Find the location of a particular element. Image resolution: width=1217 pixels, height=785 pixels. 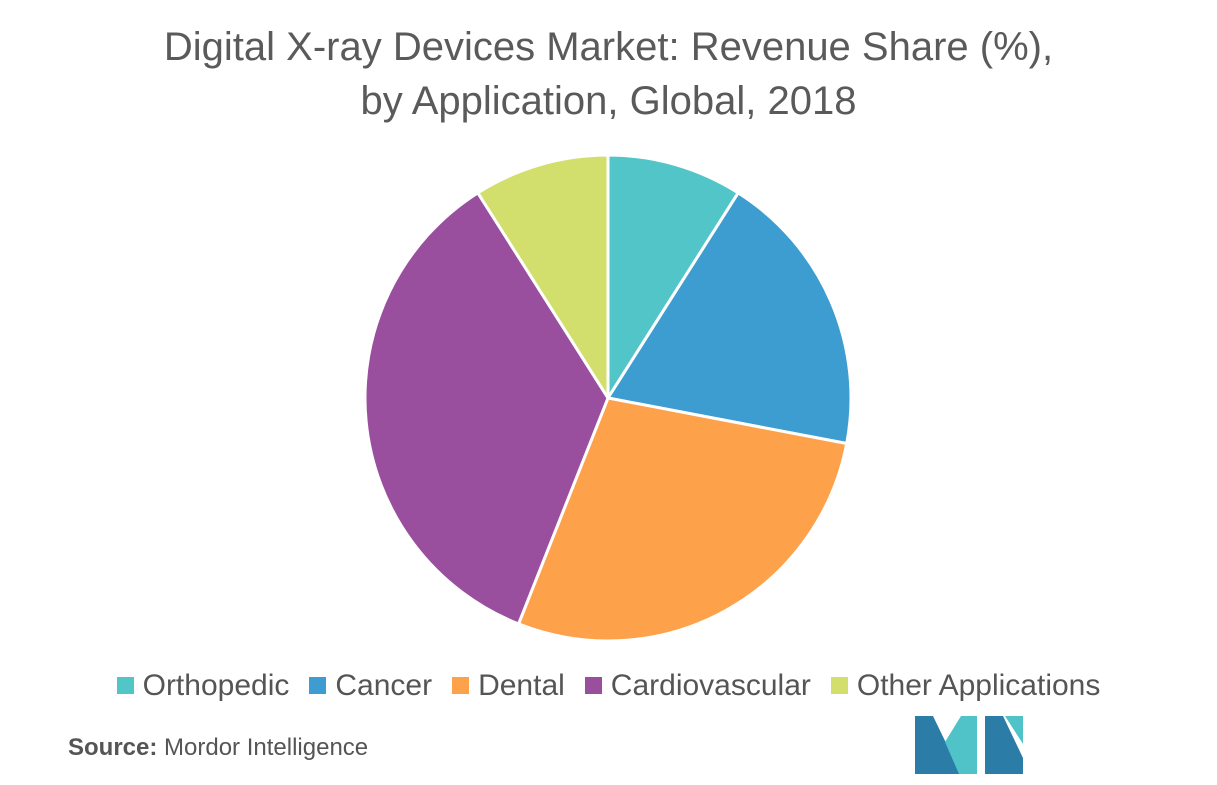

legend-label: Other Applications is located at coordinates (978, 685).